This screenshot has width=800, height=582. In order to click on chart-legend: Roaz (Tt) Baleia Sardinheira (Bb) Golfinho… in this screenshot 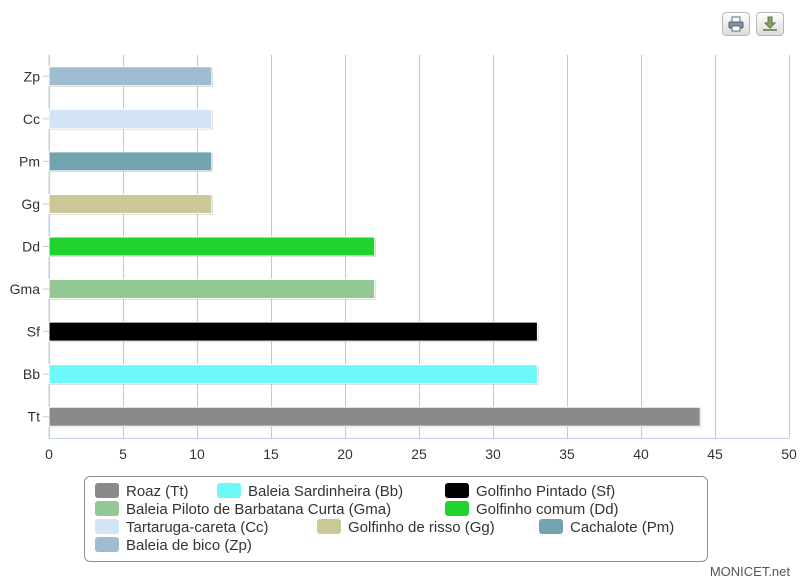, I will do `click(396, 519)`.